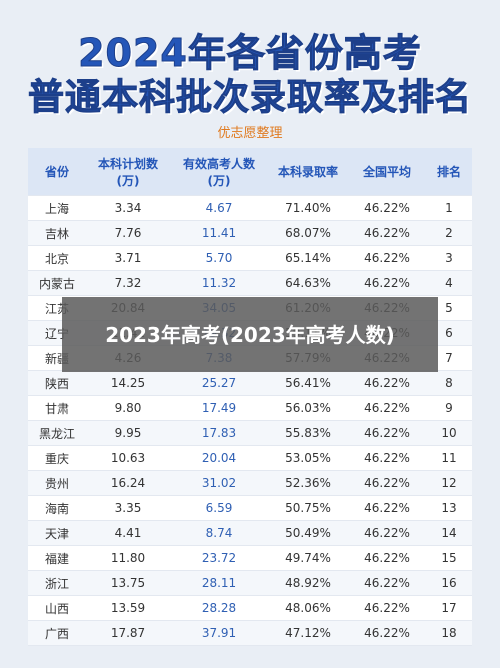 This screenshot has height=668, width=500. Describe the element at coordinates (219, 633) in the screenshot. I see `table-cell: 37.91` at that location.